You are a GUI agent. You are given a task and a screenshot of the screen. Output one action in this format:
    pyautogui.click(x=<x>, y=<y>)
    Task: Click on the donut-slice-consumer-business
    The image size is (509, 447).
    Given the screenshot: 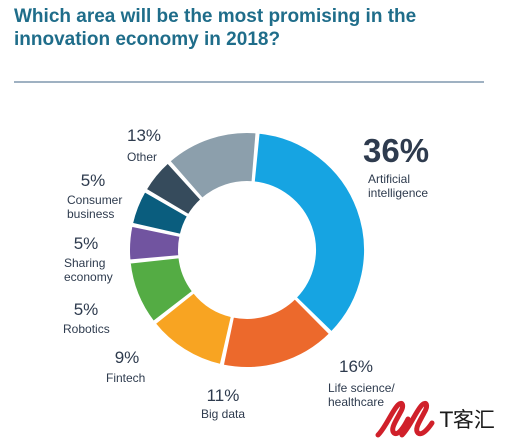 What is the action you would take?
    pyautogui.click(x=173, y=189)
    